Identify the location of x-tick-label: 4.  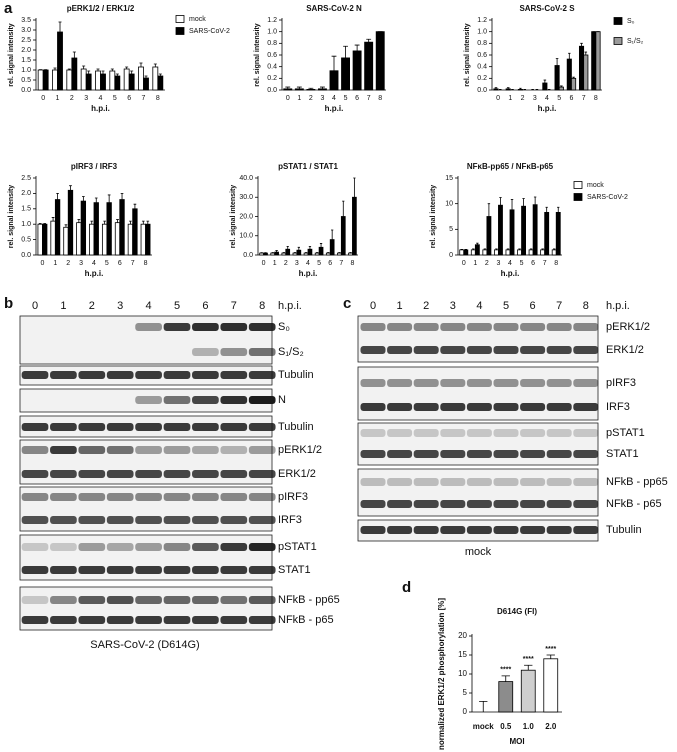
(334, 98).